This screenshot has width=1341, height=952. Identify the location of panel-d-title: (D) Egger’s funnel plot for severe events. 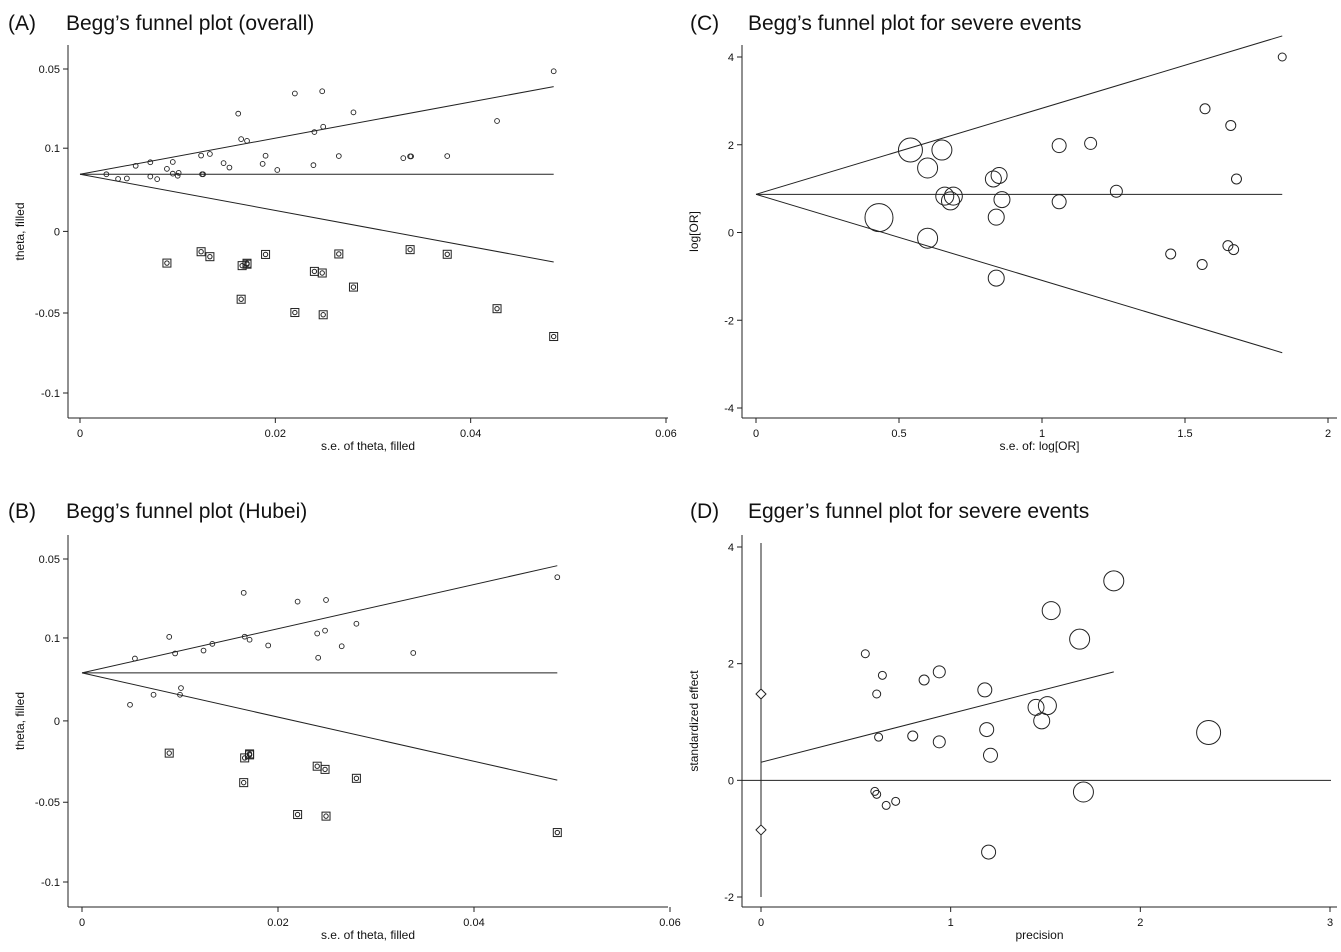
(889, 512).